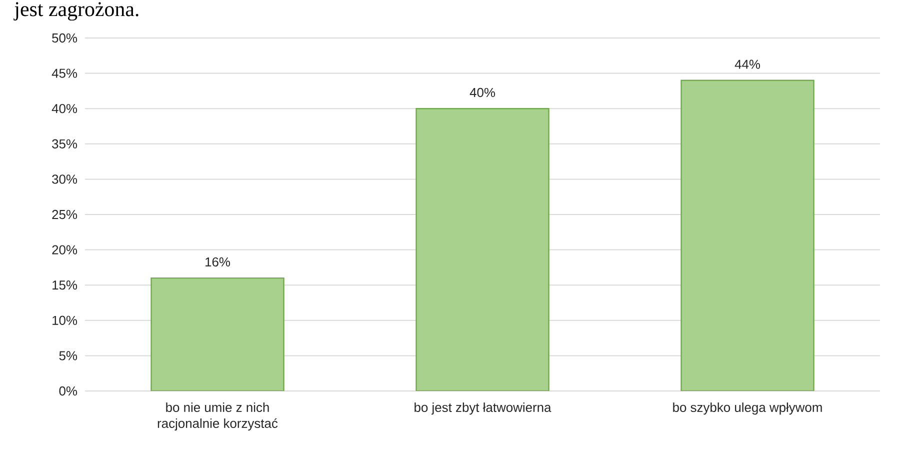 The width and height of the screenshot is (898, 471). What do you see at coordinates (65, 109) in the screenshot?
I see `y-tick-label: 40%` at bounding box center [65, 109].